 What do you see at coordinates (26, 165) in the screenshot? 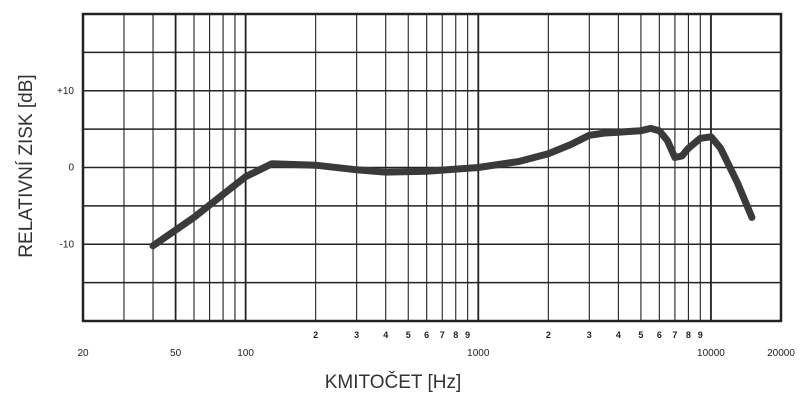
I see `y-axis-title: RELATIVNÍ ZISK [dB]` at bounding box center [26, 165].